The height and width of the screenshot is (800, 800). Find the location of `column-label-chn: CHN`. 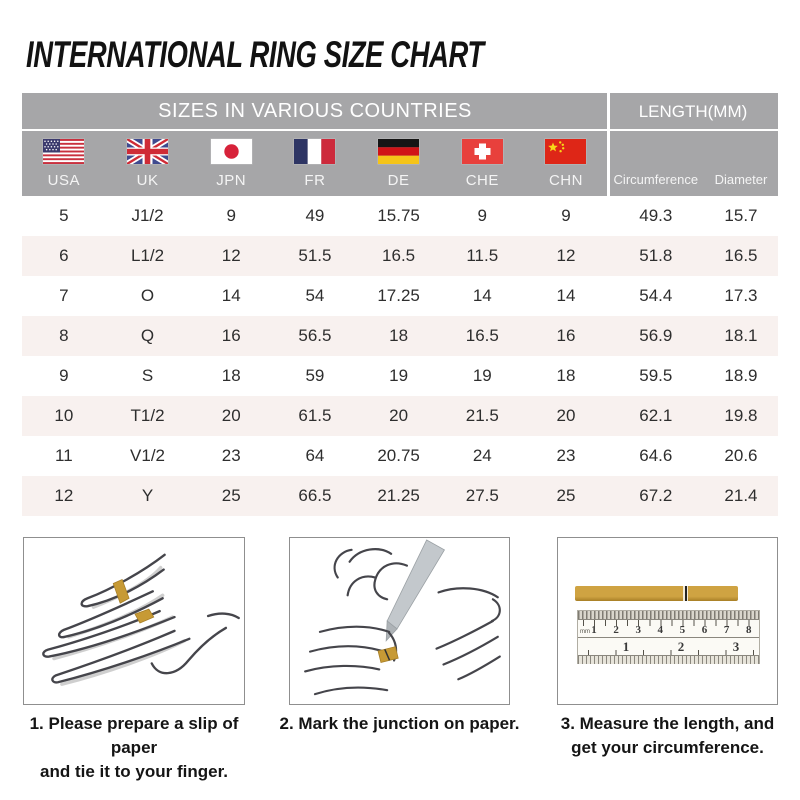

column-label-chn: CHN is located at coordinates (565, 180).